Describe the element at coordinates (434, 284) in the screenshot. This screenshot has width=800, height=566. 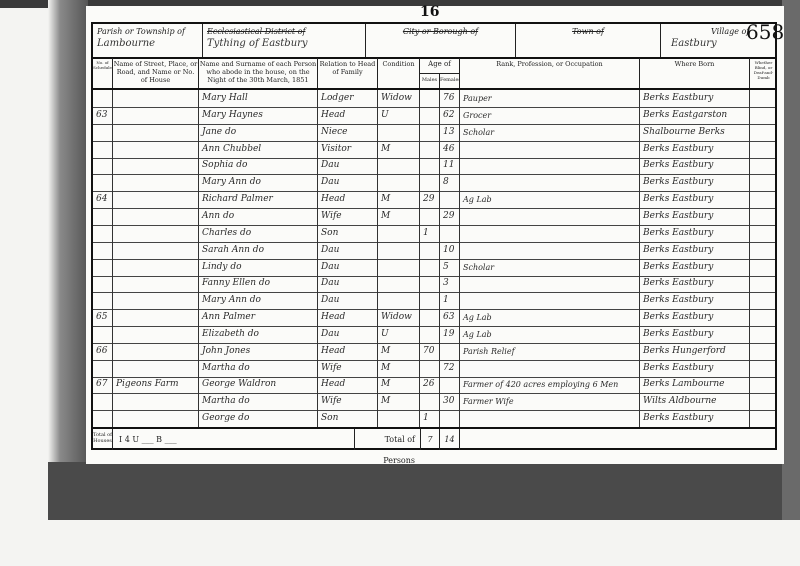
I see `table-row: Fanny Ellen do Dau 3 Berks Eastbury` at that location.